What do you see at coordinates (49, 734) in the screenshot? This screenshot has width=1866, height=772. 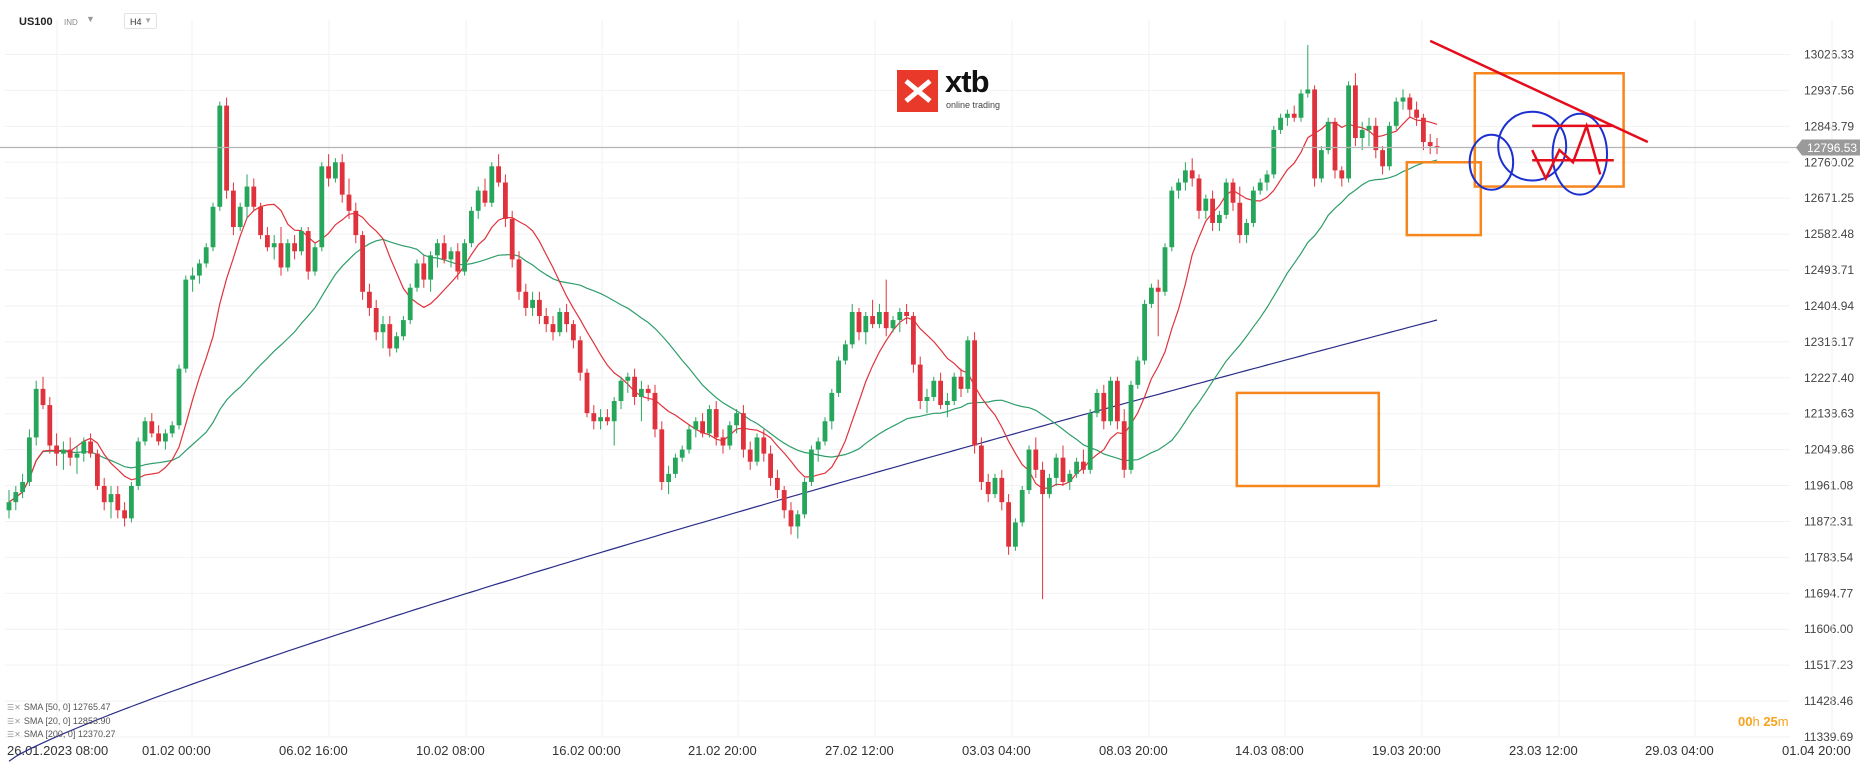 I see `legend-label: SMA [200, 0]` at bounding box center [49, 734].